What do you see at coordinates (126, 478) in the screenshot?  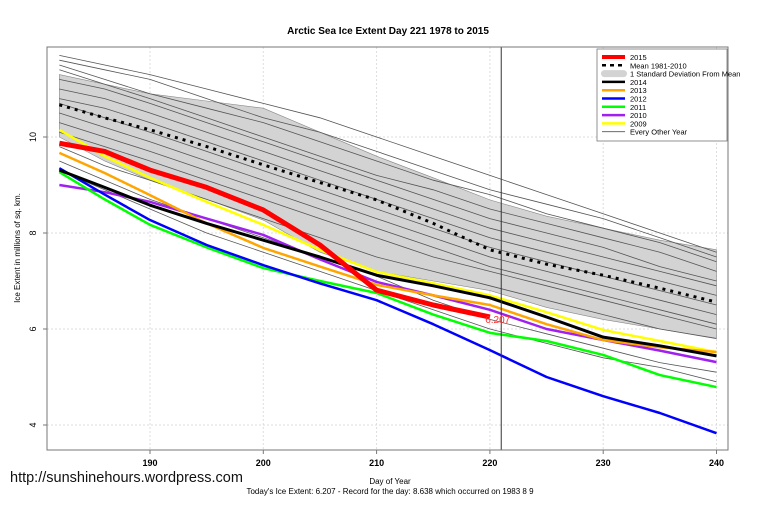 I see `site-watermark: http://sunshinehours.wordpress.com` at bounding box center [126, 478].